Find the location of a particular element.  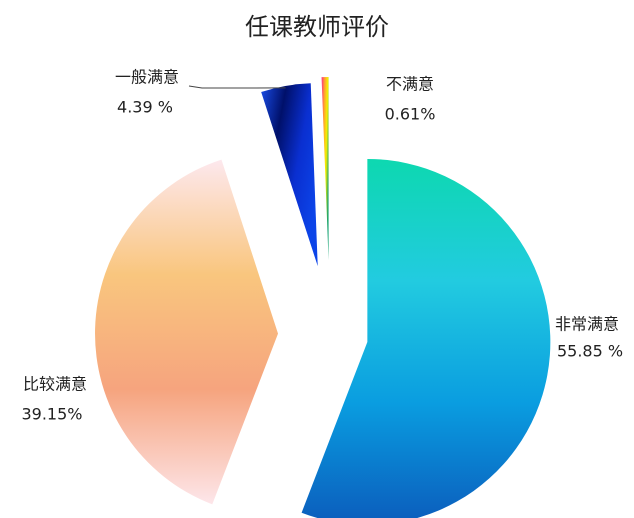

slice-label: 比较满意 is located at coordinates (55, 384).